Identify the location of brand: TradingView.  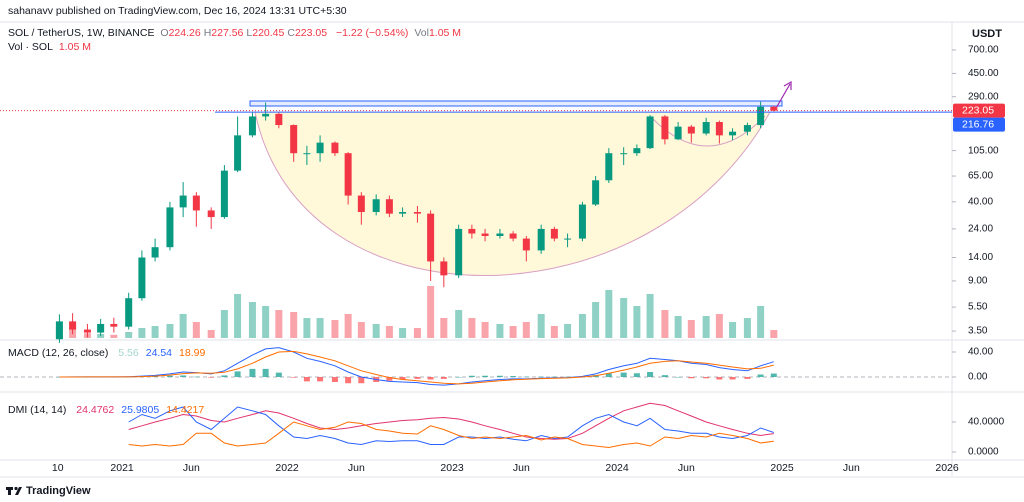
(58, 491).